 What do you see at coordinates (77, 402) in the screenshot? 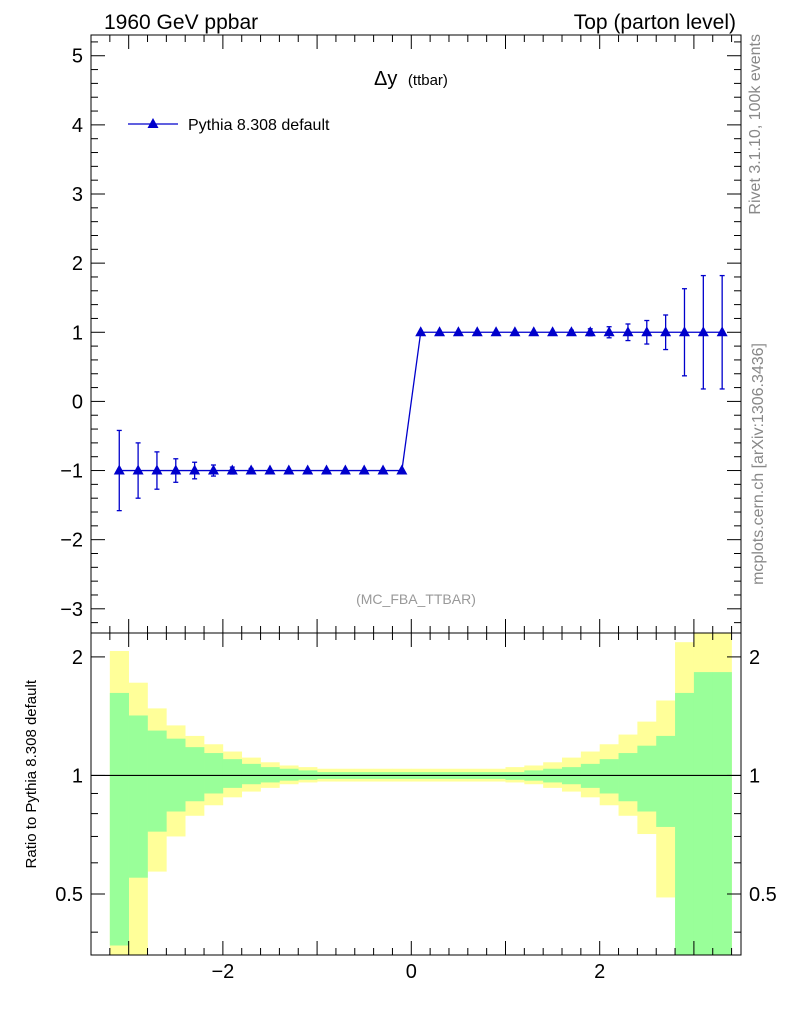
I see `top-y-tick-label: 0` at bounding box center [77, 402].